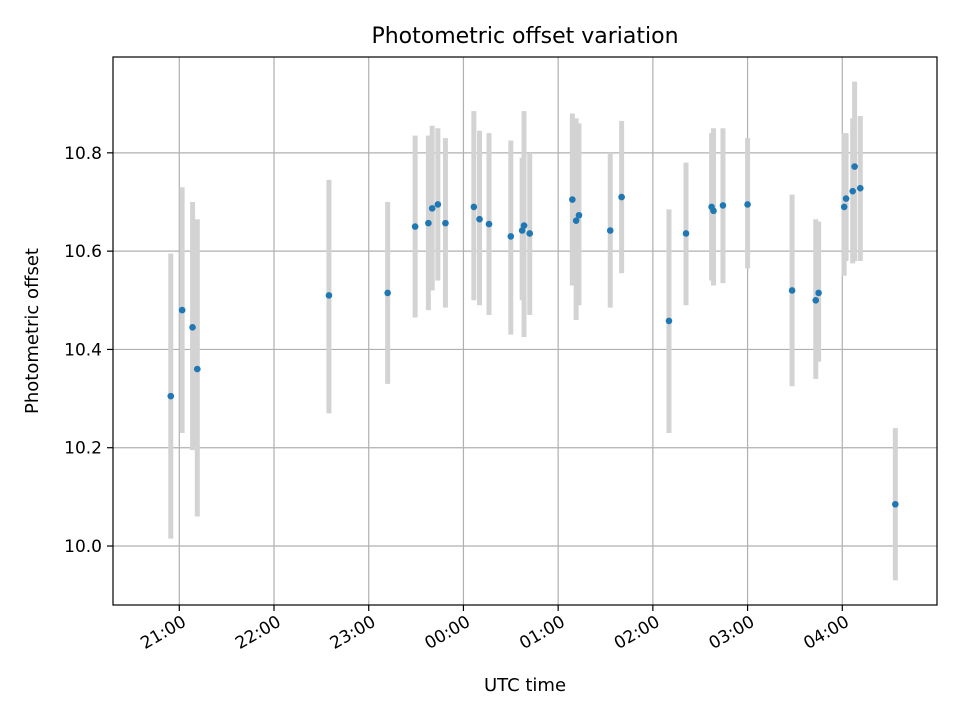 This screenshot has height=720, width=960. Describe the element at coordinates (83, 449) in the screenshot. I see `y-tick-label: 10.2` at that location.